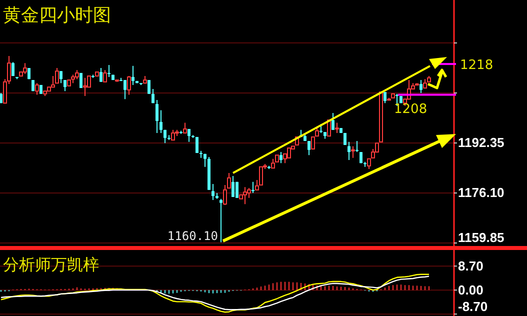 The image size is (527, 316). What do you see at coordinates (411, 109) in the screenshot?
I see `ref-line-label: 1208` at bounding box center [411, 109].